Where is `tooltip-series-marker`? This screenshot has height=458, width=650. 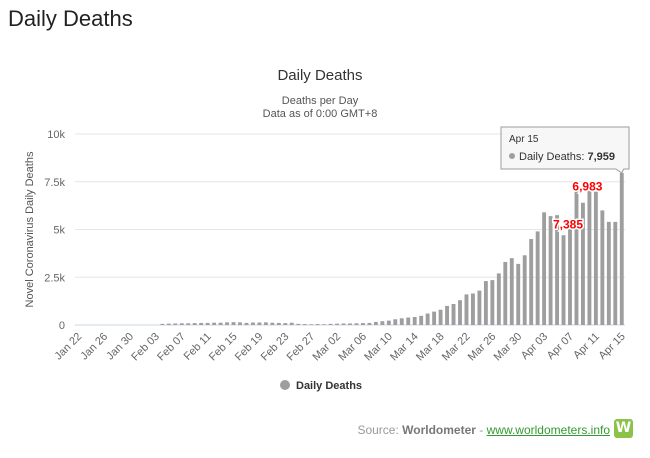 tooltip-series-marker is located at coordinates (512, 156).